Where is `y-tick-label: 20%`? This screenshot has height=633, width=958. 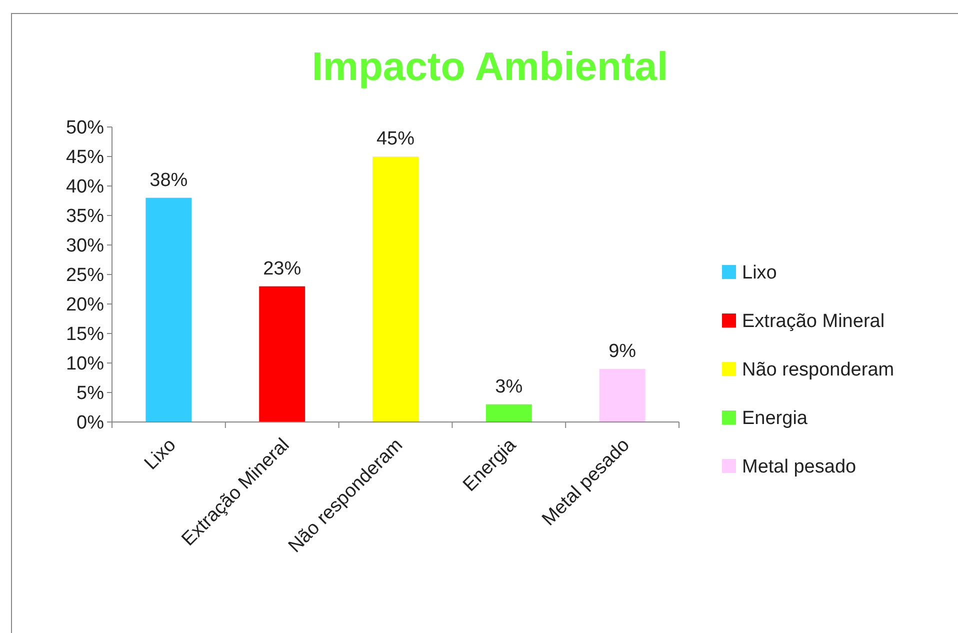 y-tick-label: 20% is located at coordinates (85, 305).